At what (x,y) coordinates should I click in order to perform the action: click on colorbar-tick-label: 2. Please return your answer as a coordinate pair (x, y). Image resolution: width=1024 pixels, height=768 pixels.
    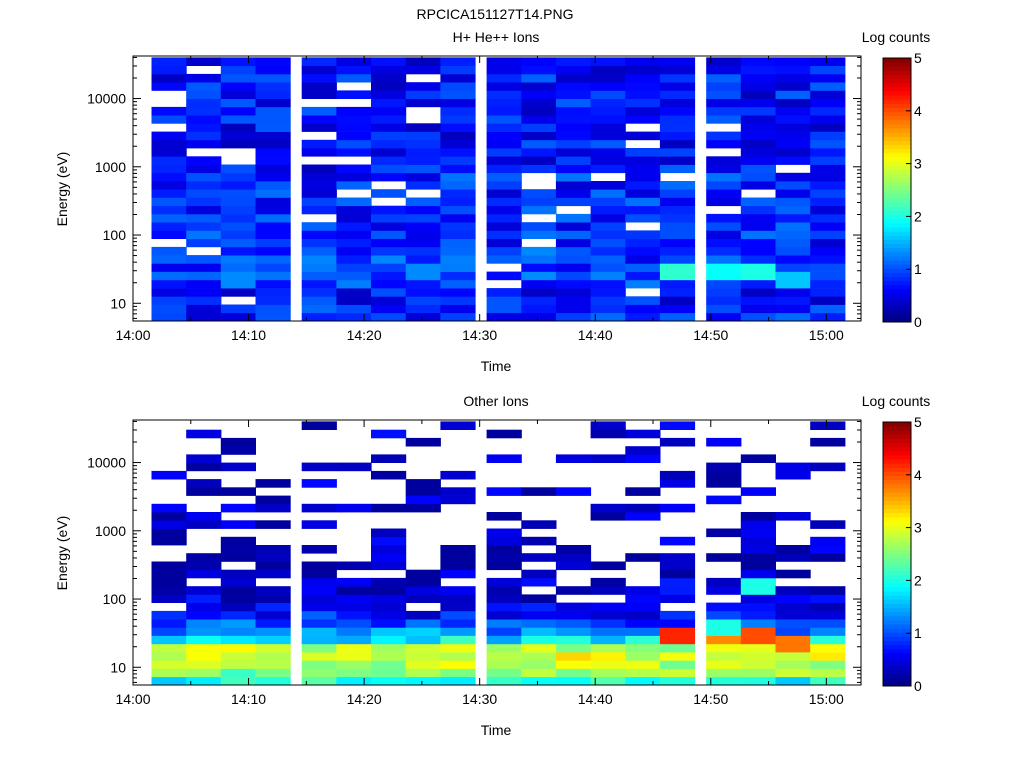
    Looking at the image, I should click on (918, 216).